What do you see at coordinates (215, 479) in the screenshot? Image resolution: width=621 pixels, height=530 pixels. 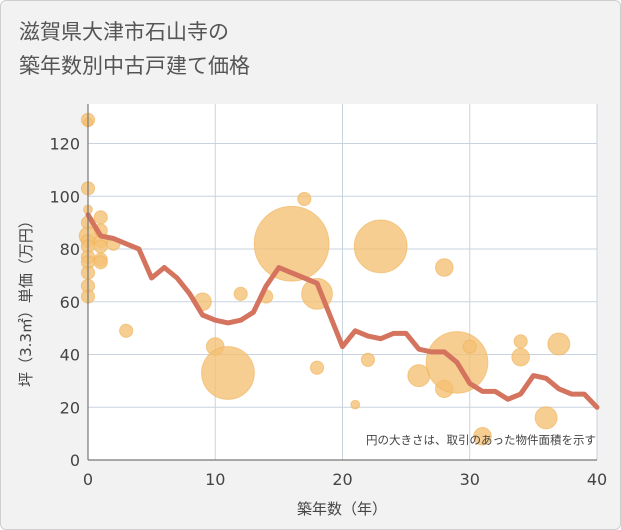 I see `x-tick-label: 10` at bounding box center [215, 479].